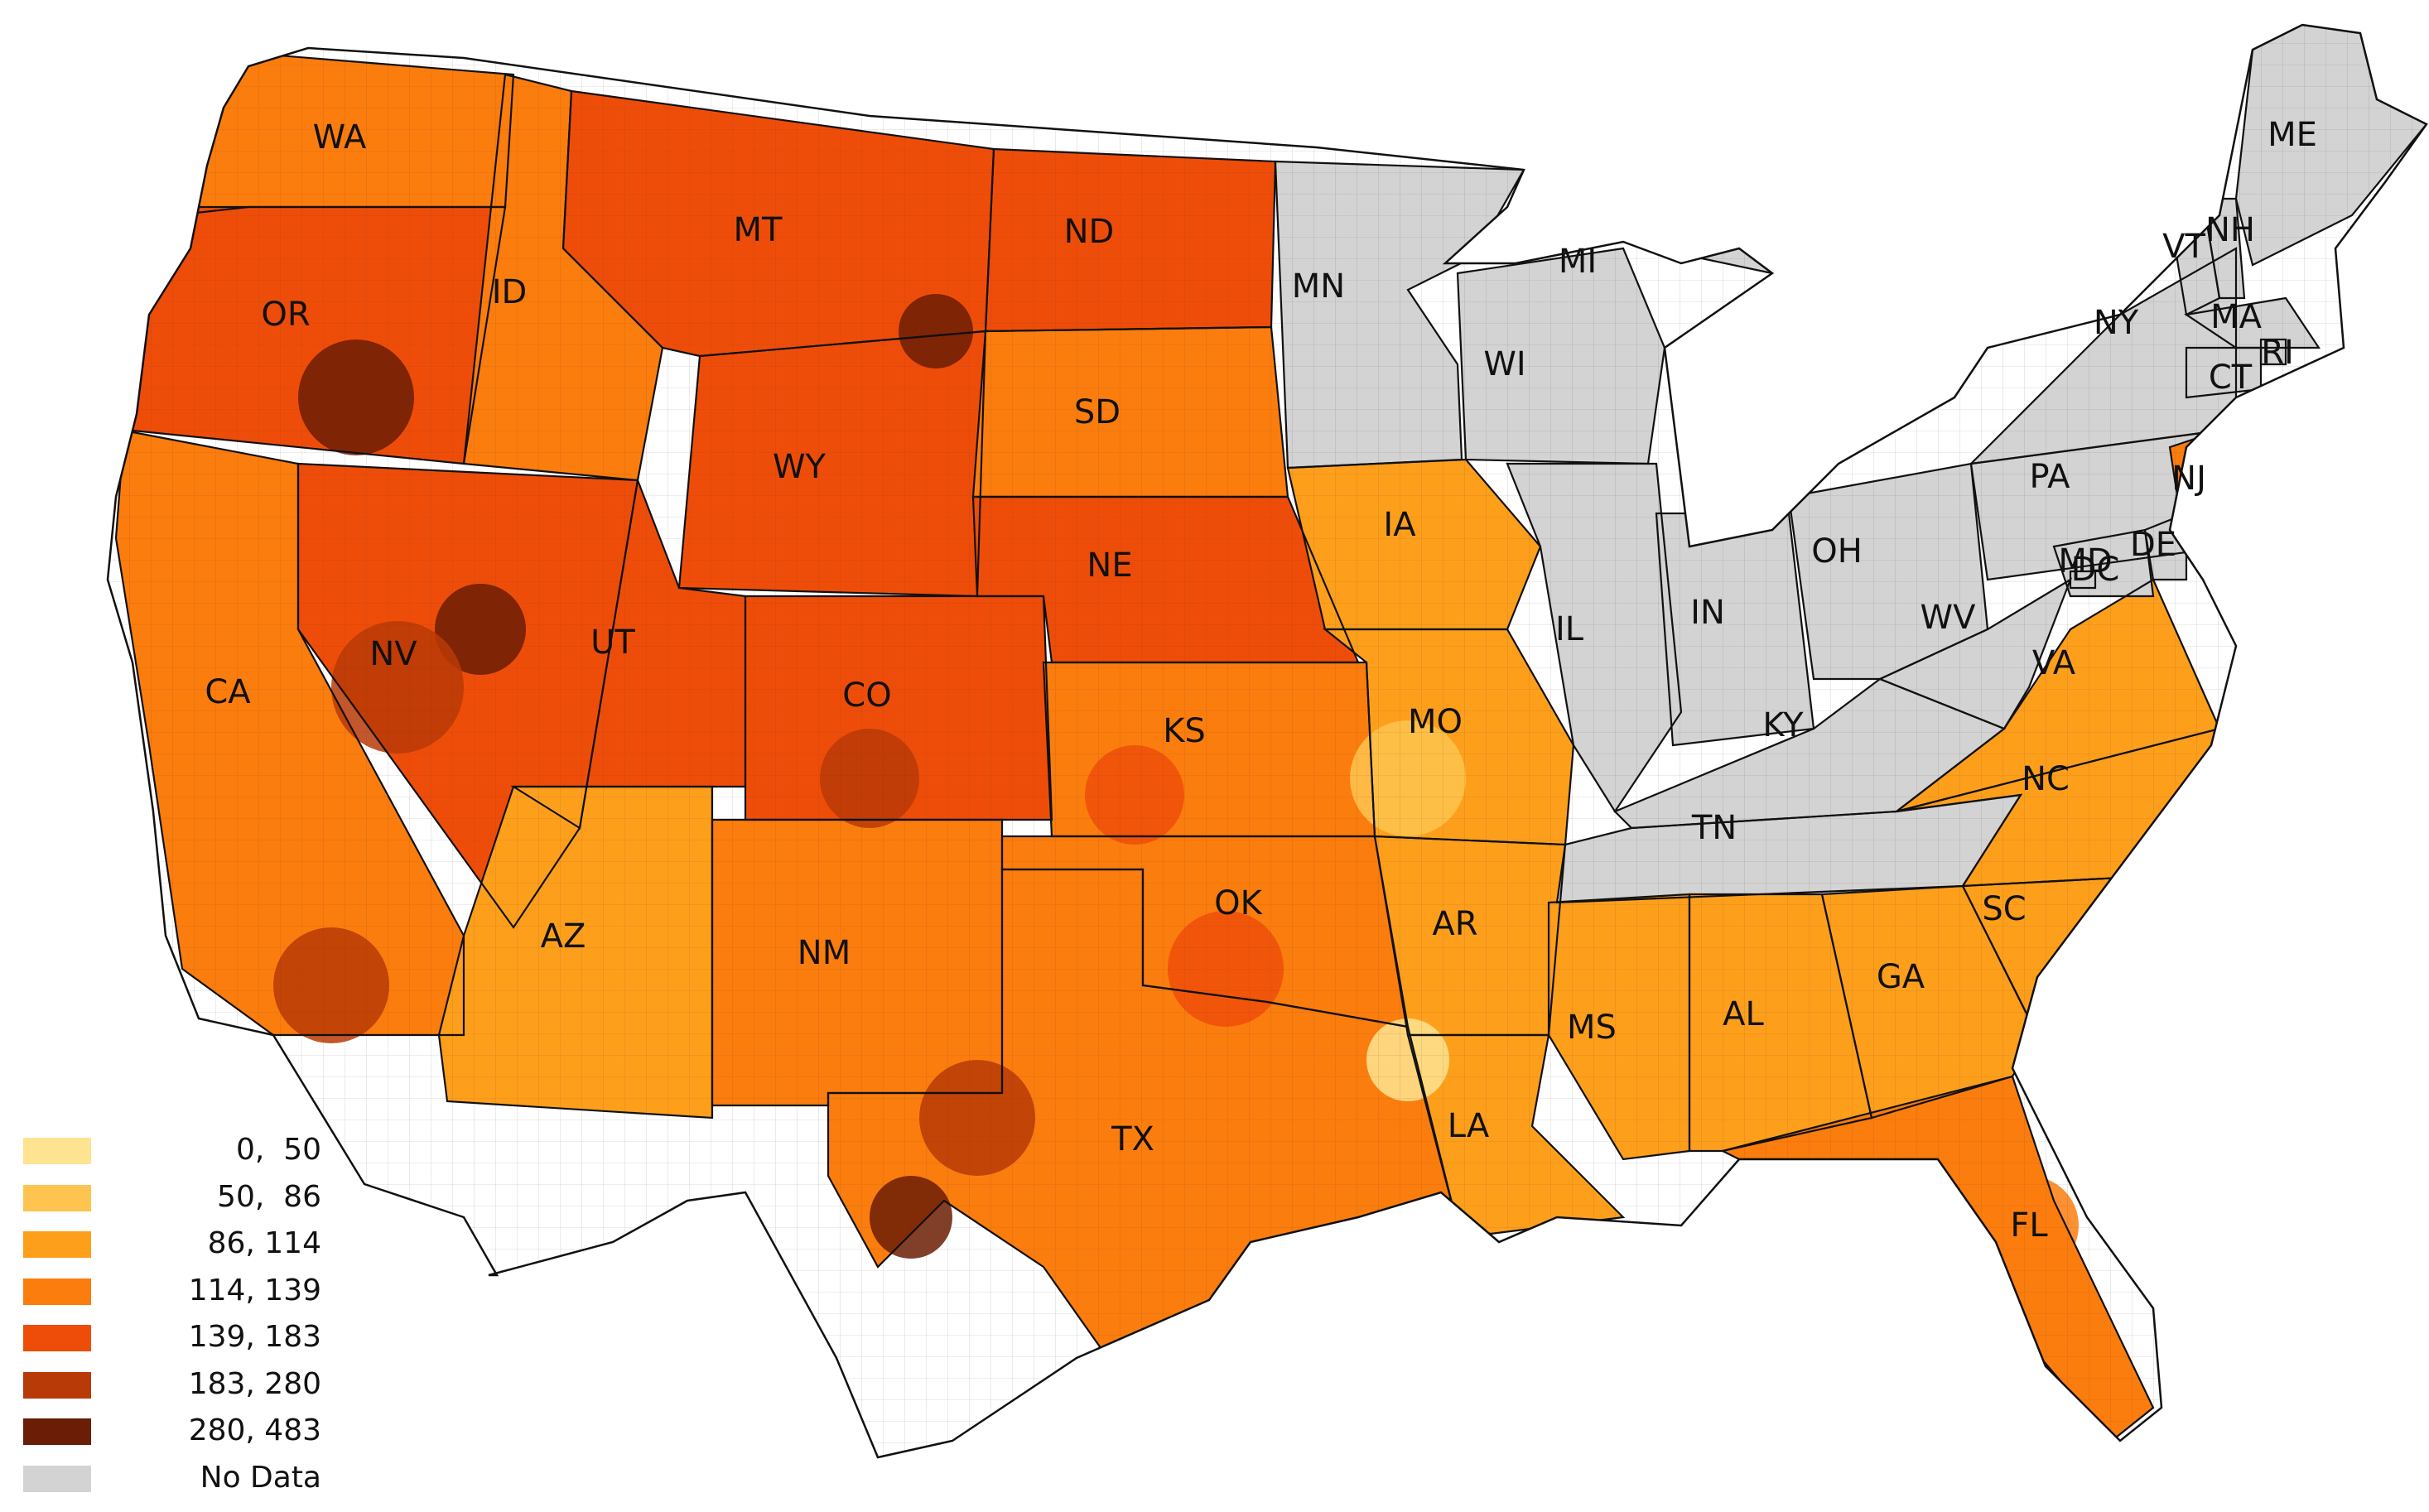 The image size is (2429, 1512). I want to click on state-border-ms, so click(1619, 1027).